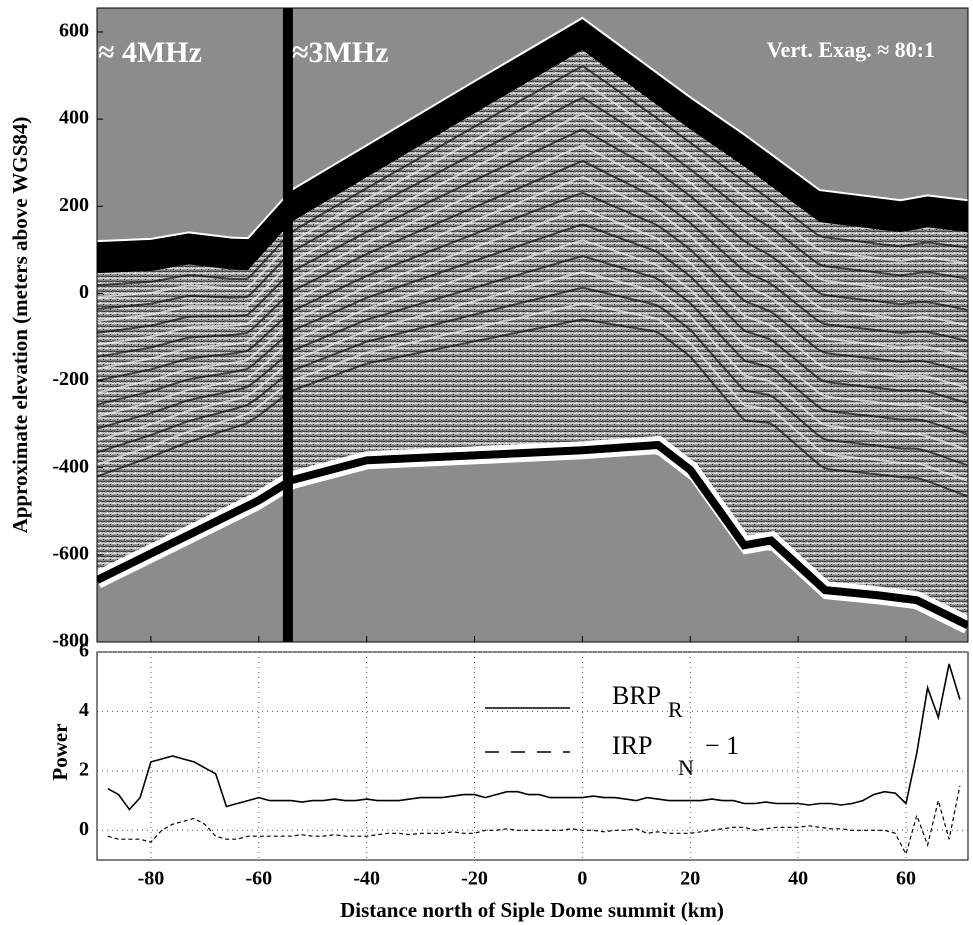 The image size is (973, 925). I want to click on legend-suffix: − 1, so click(722, 745).